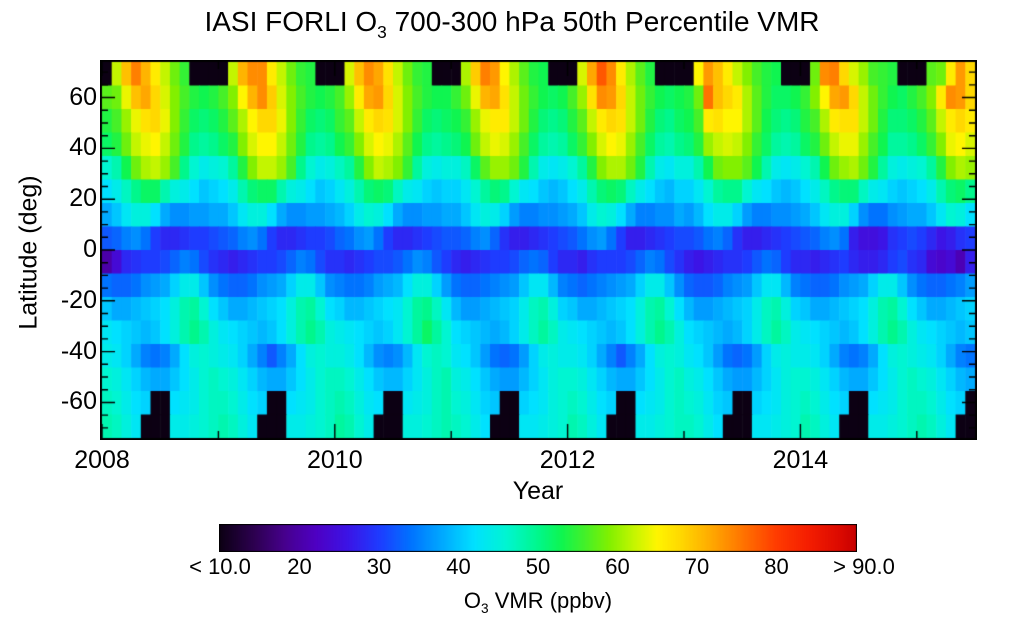 The height and width of the screenshot is (626, 1024). I want to click on colorbar-label-subscript: 3, so click(485, 609).